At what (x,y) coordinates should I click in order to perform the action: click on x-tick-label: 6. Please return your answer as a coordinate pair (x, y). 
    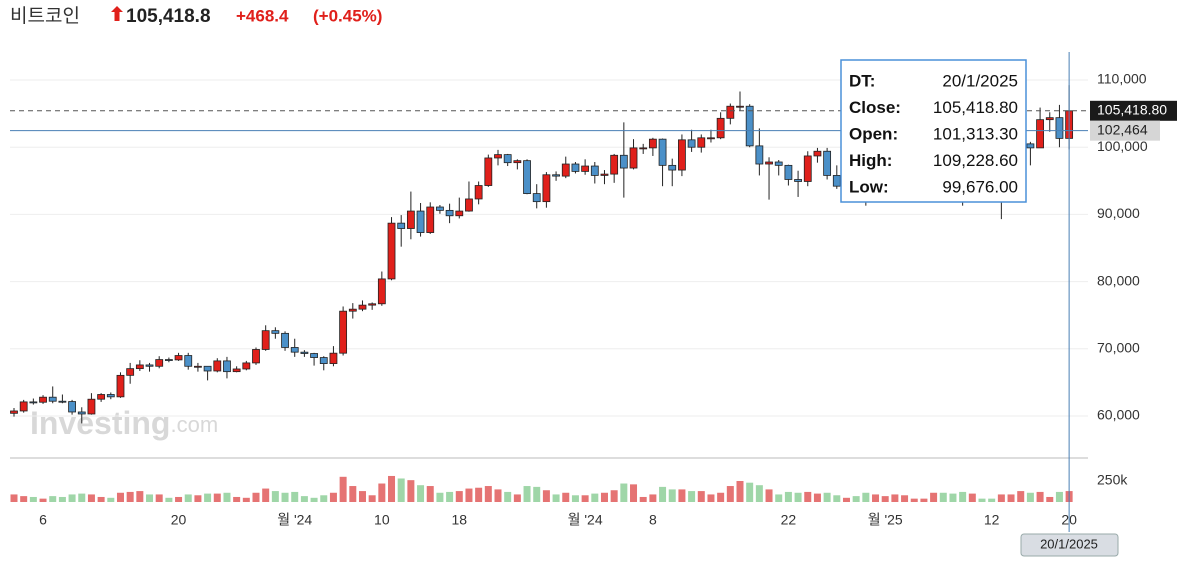
    Looking at the image, I should click on (43, 520).